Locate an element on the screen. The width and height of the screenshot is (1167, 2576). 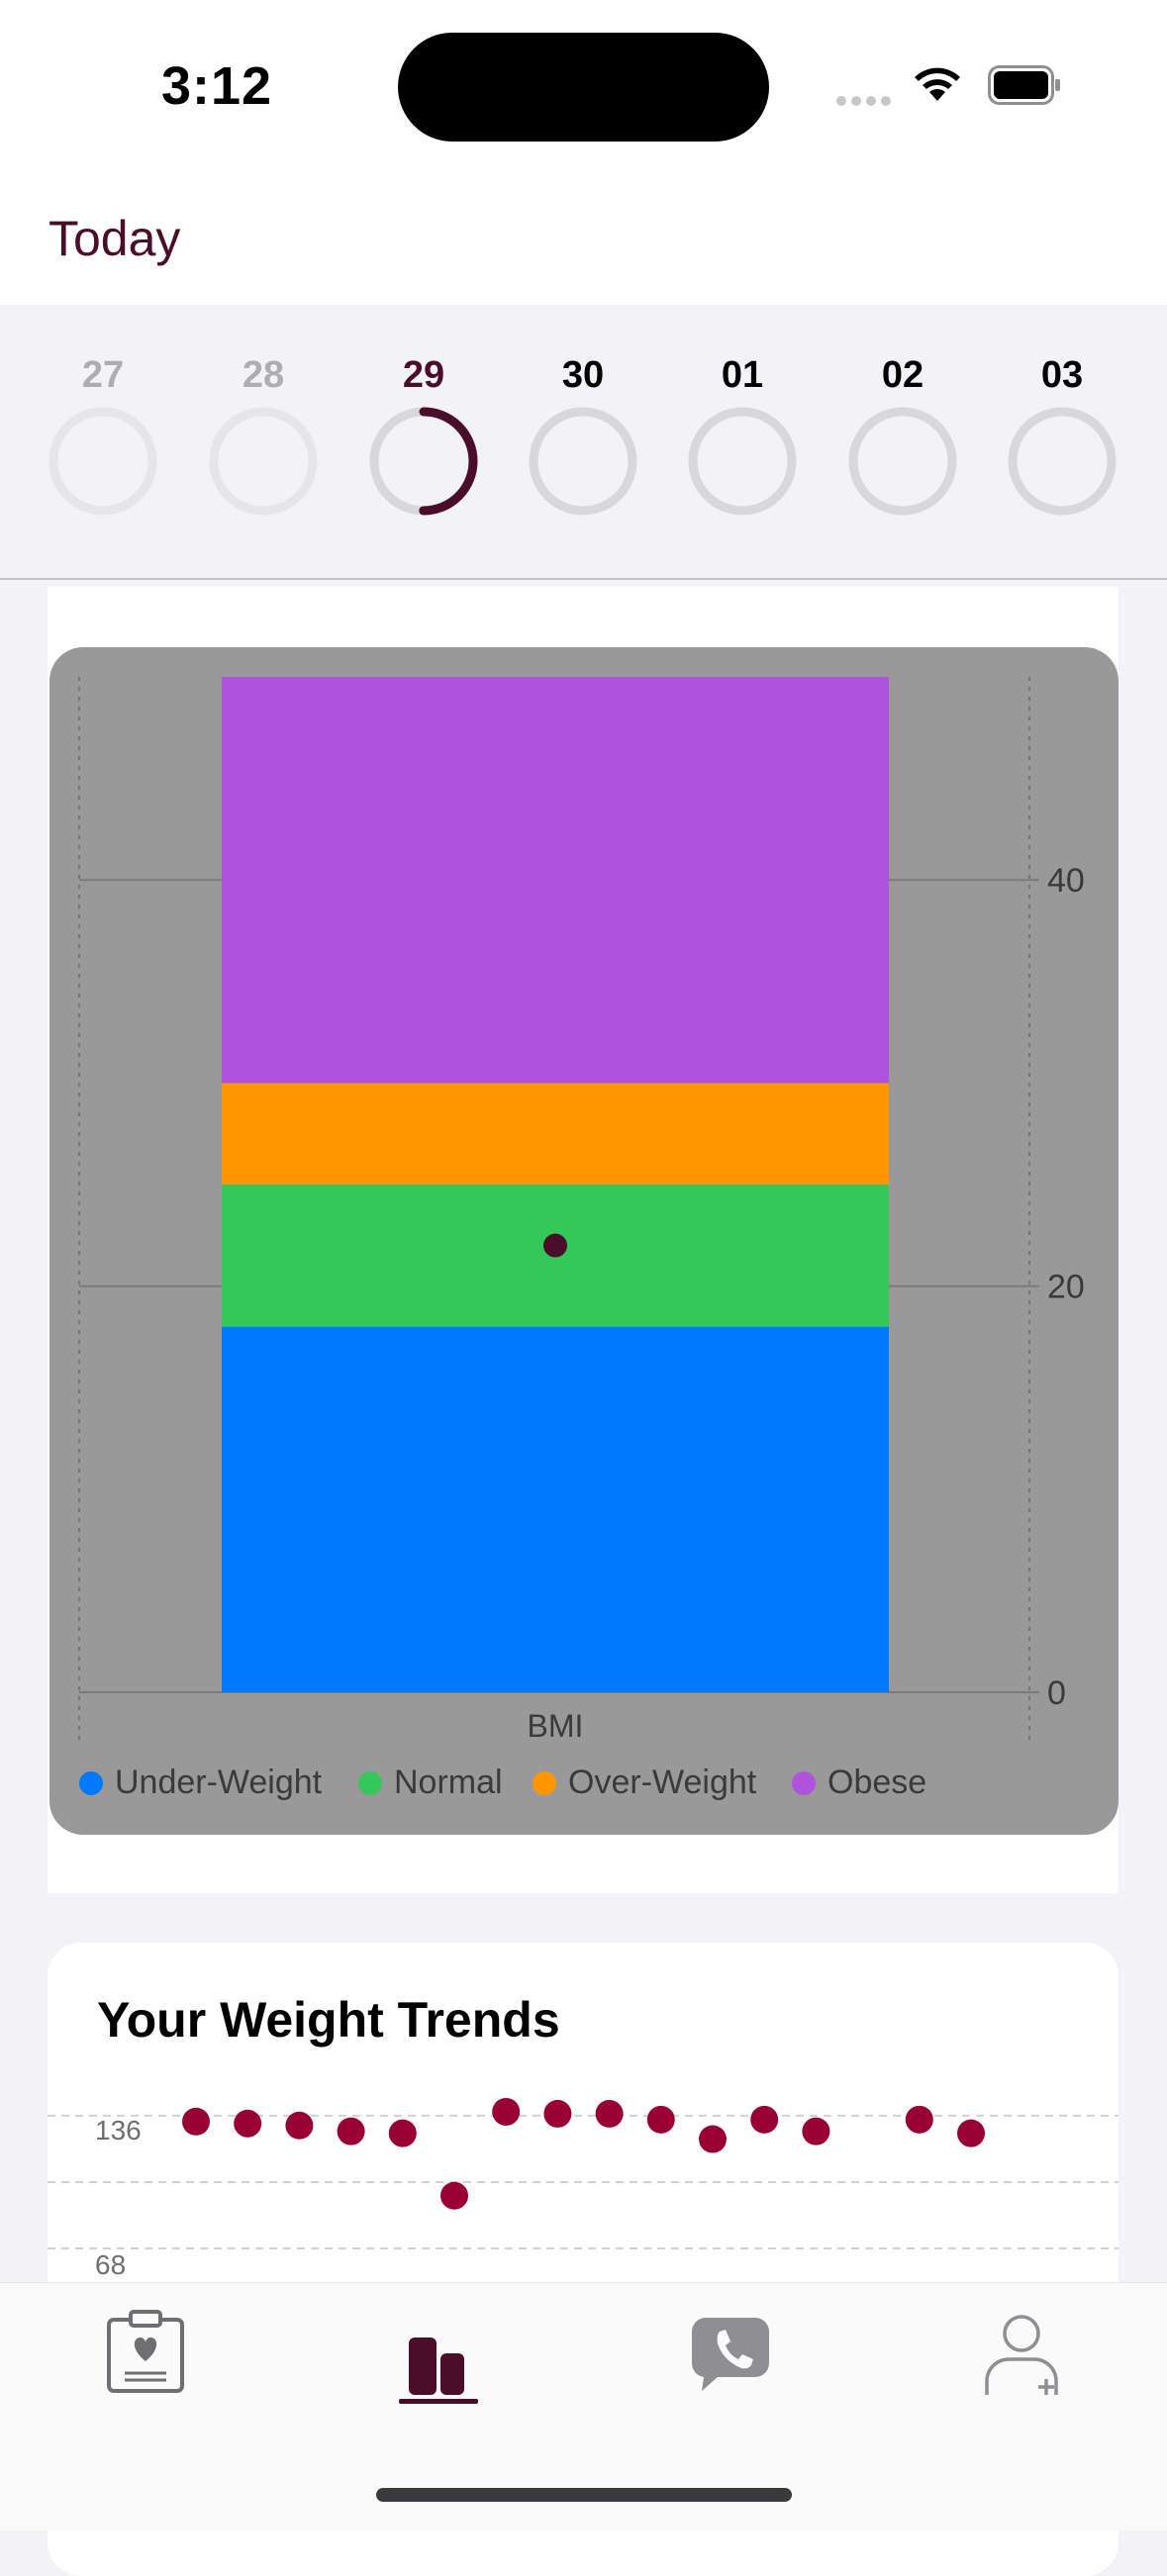
wifi-icon is located at coordinates (938, 84).